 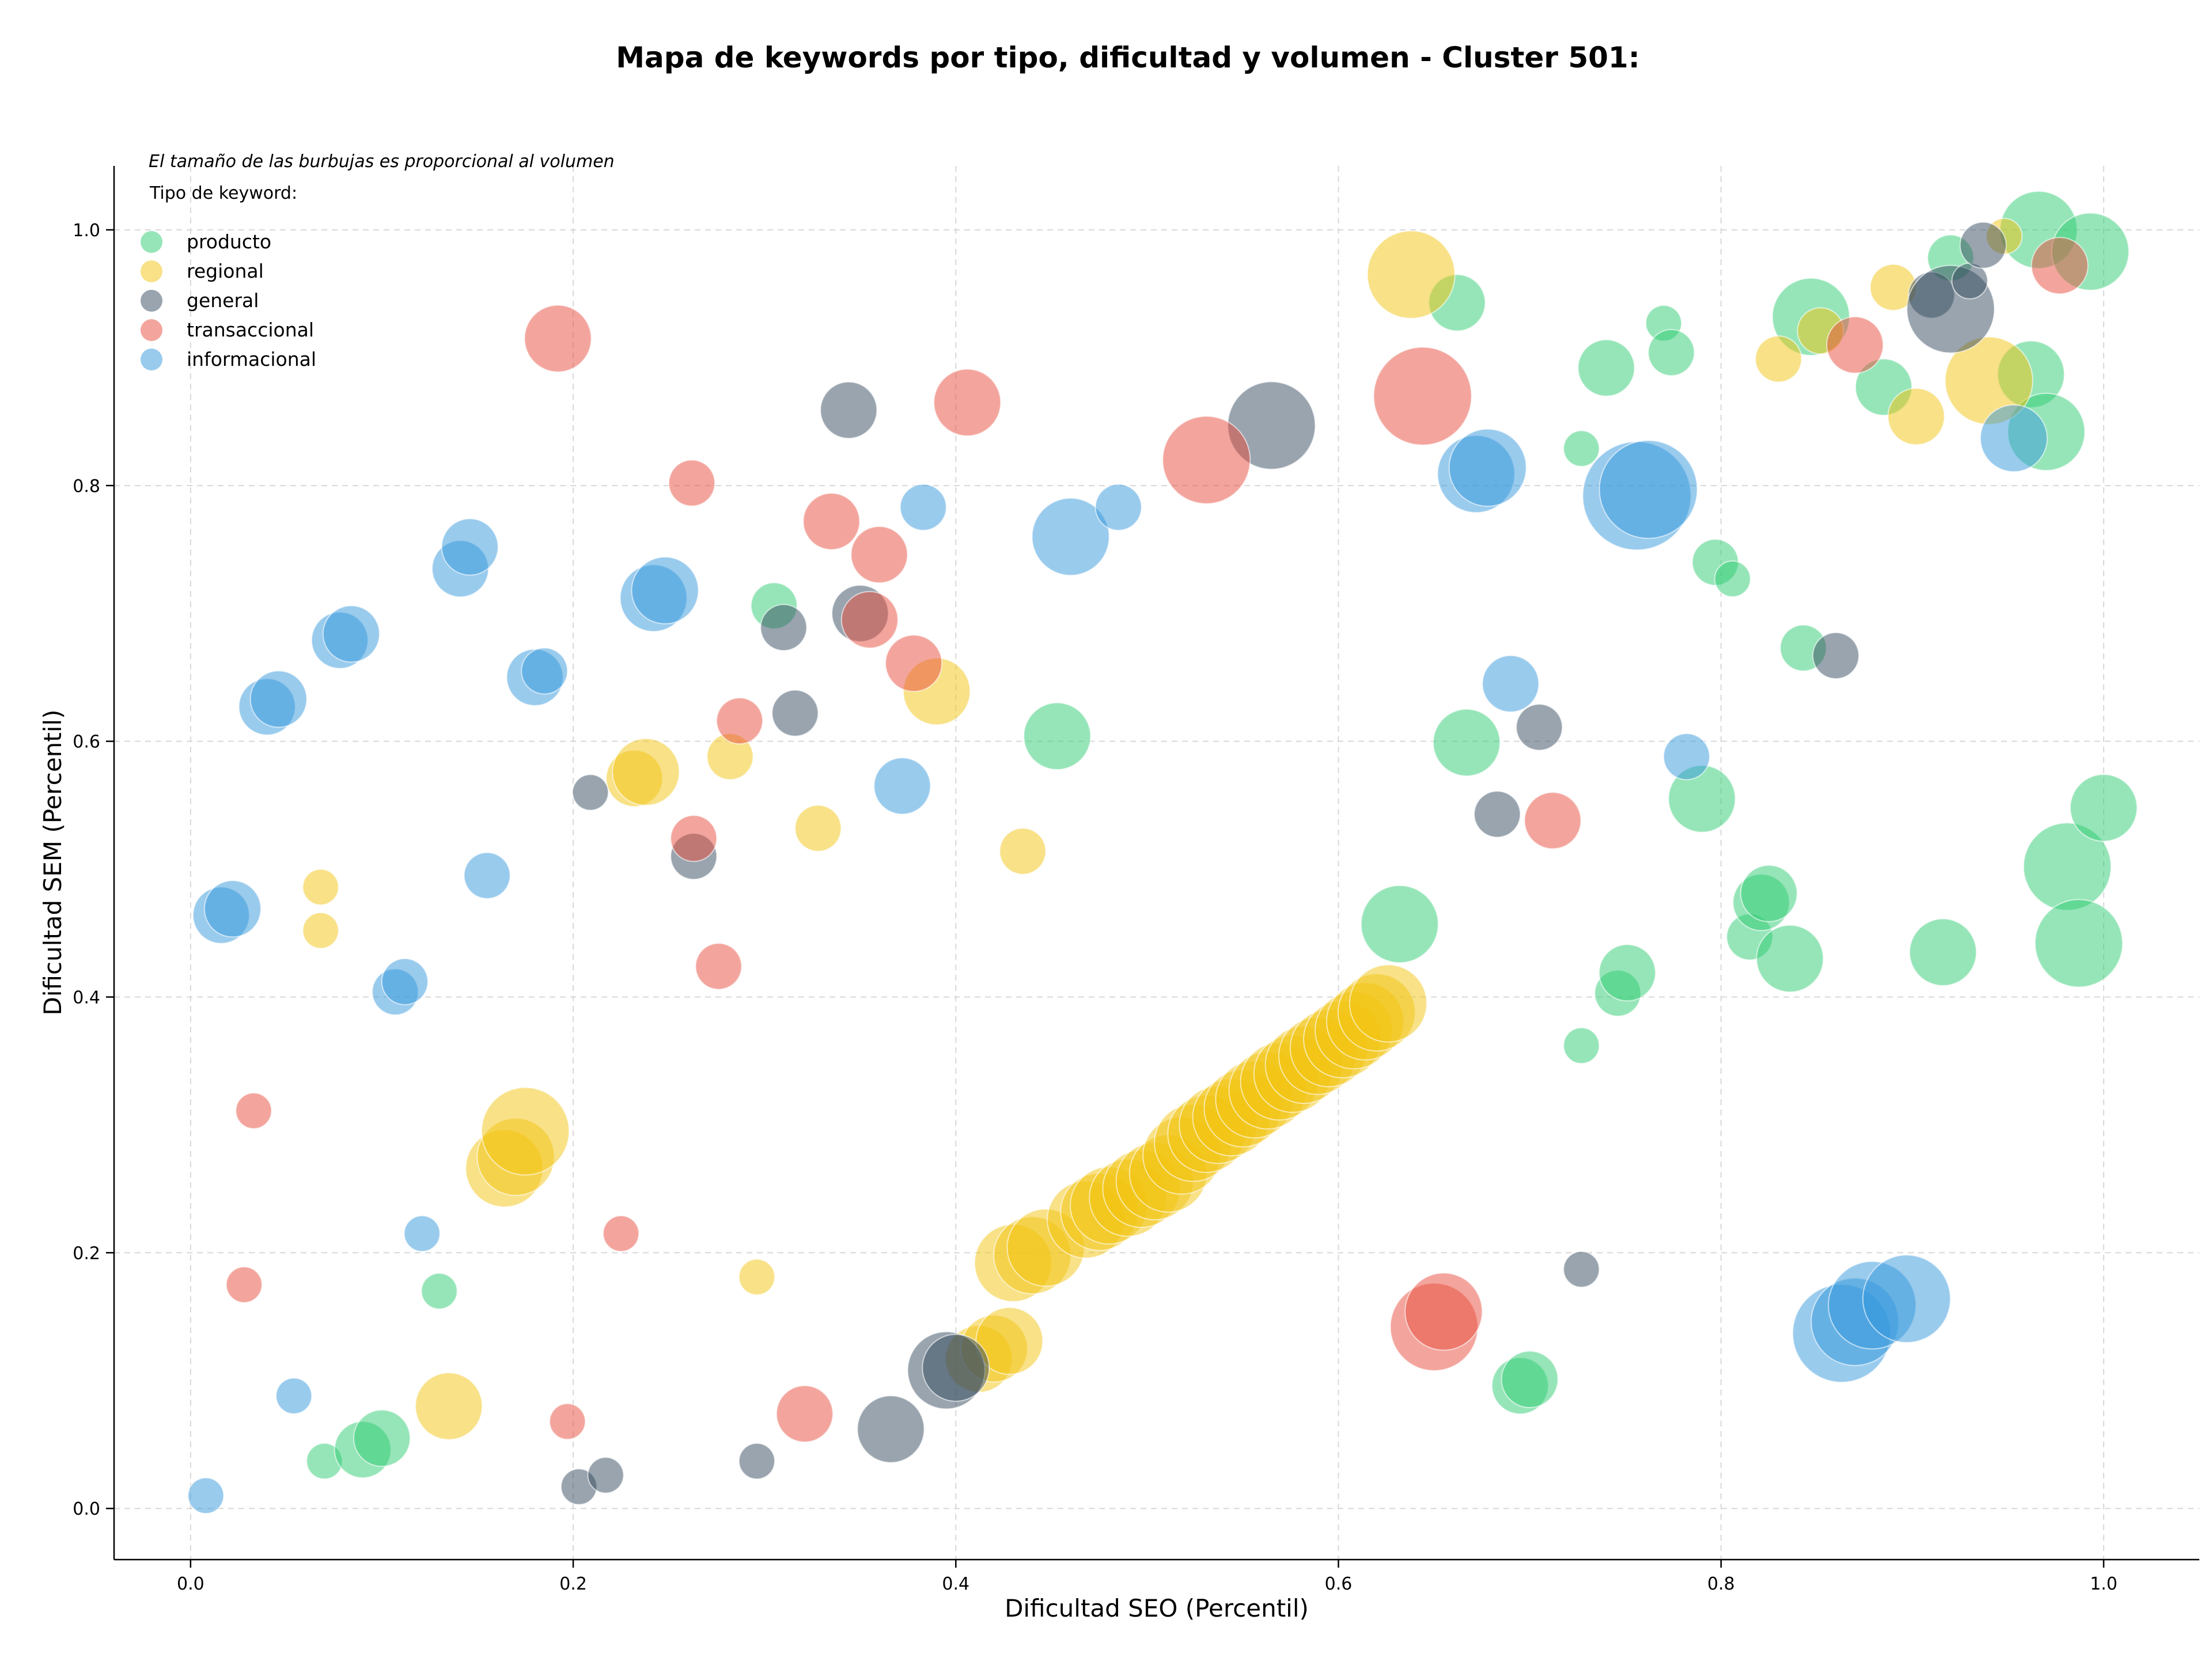 What do you see at coordinates (86, 998) in the screenshot?
I see `y-tick-label: 0.4` at bounding box center [86, 998].